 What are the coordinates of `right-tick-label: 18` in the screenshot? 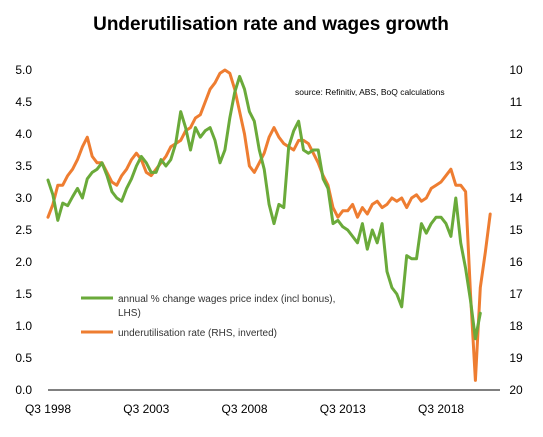 It's located at (516, 326).